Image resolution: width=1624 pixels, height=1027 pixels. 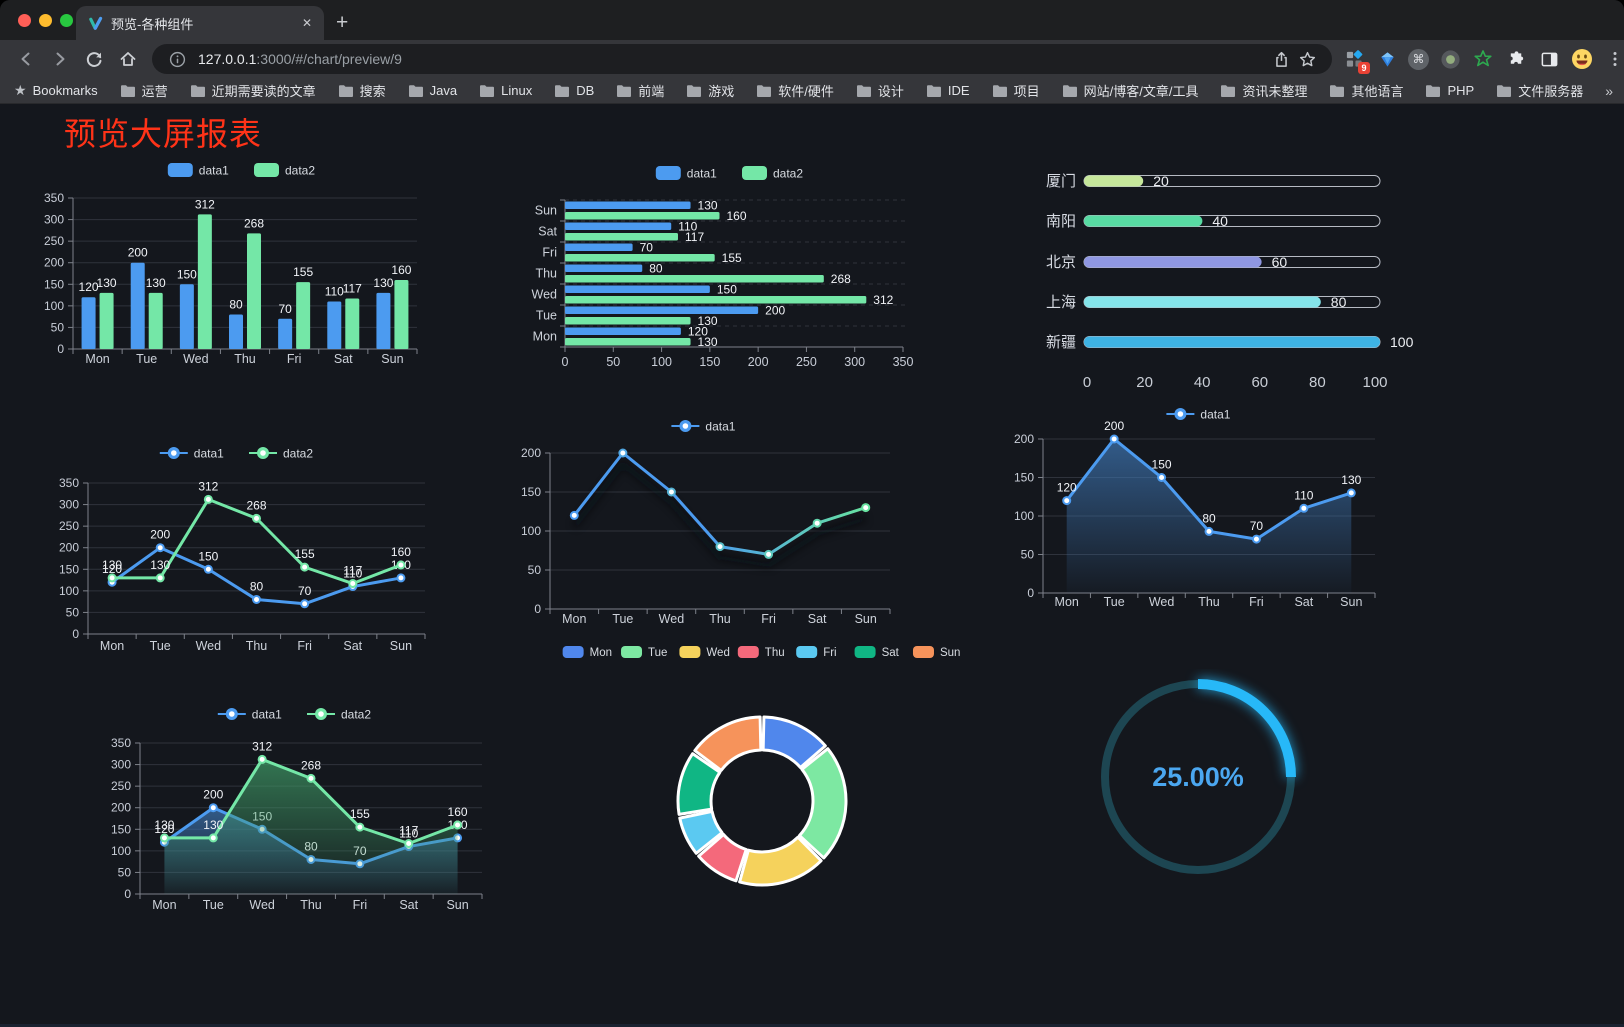 I want to click on home-icon, so click(x=128, y=59).